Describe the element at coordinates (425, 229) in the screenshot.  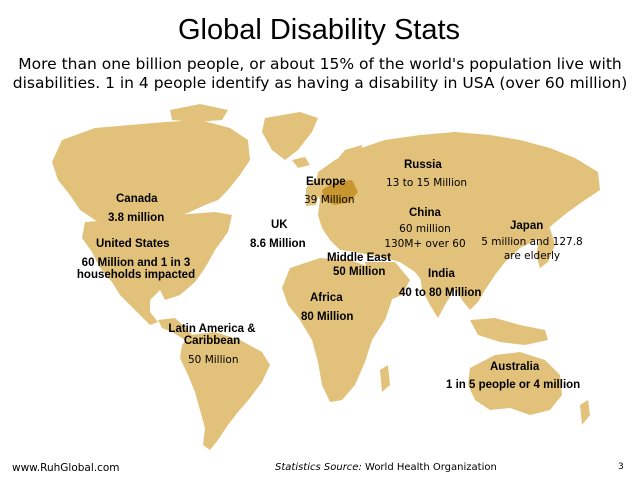
I see `china-value-line-1: 60 million` at that location.